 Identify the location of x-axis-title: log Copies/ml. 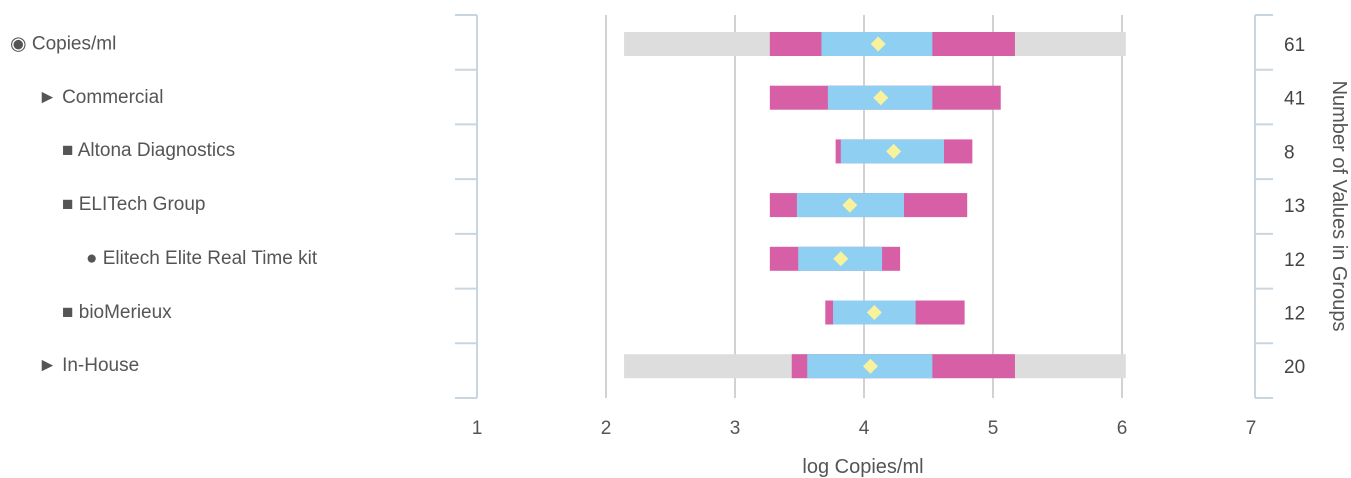
(862, 467).